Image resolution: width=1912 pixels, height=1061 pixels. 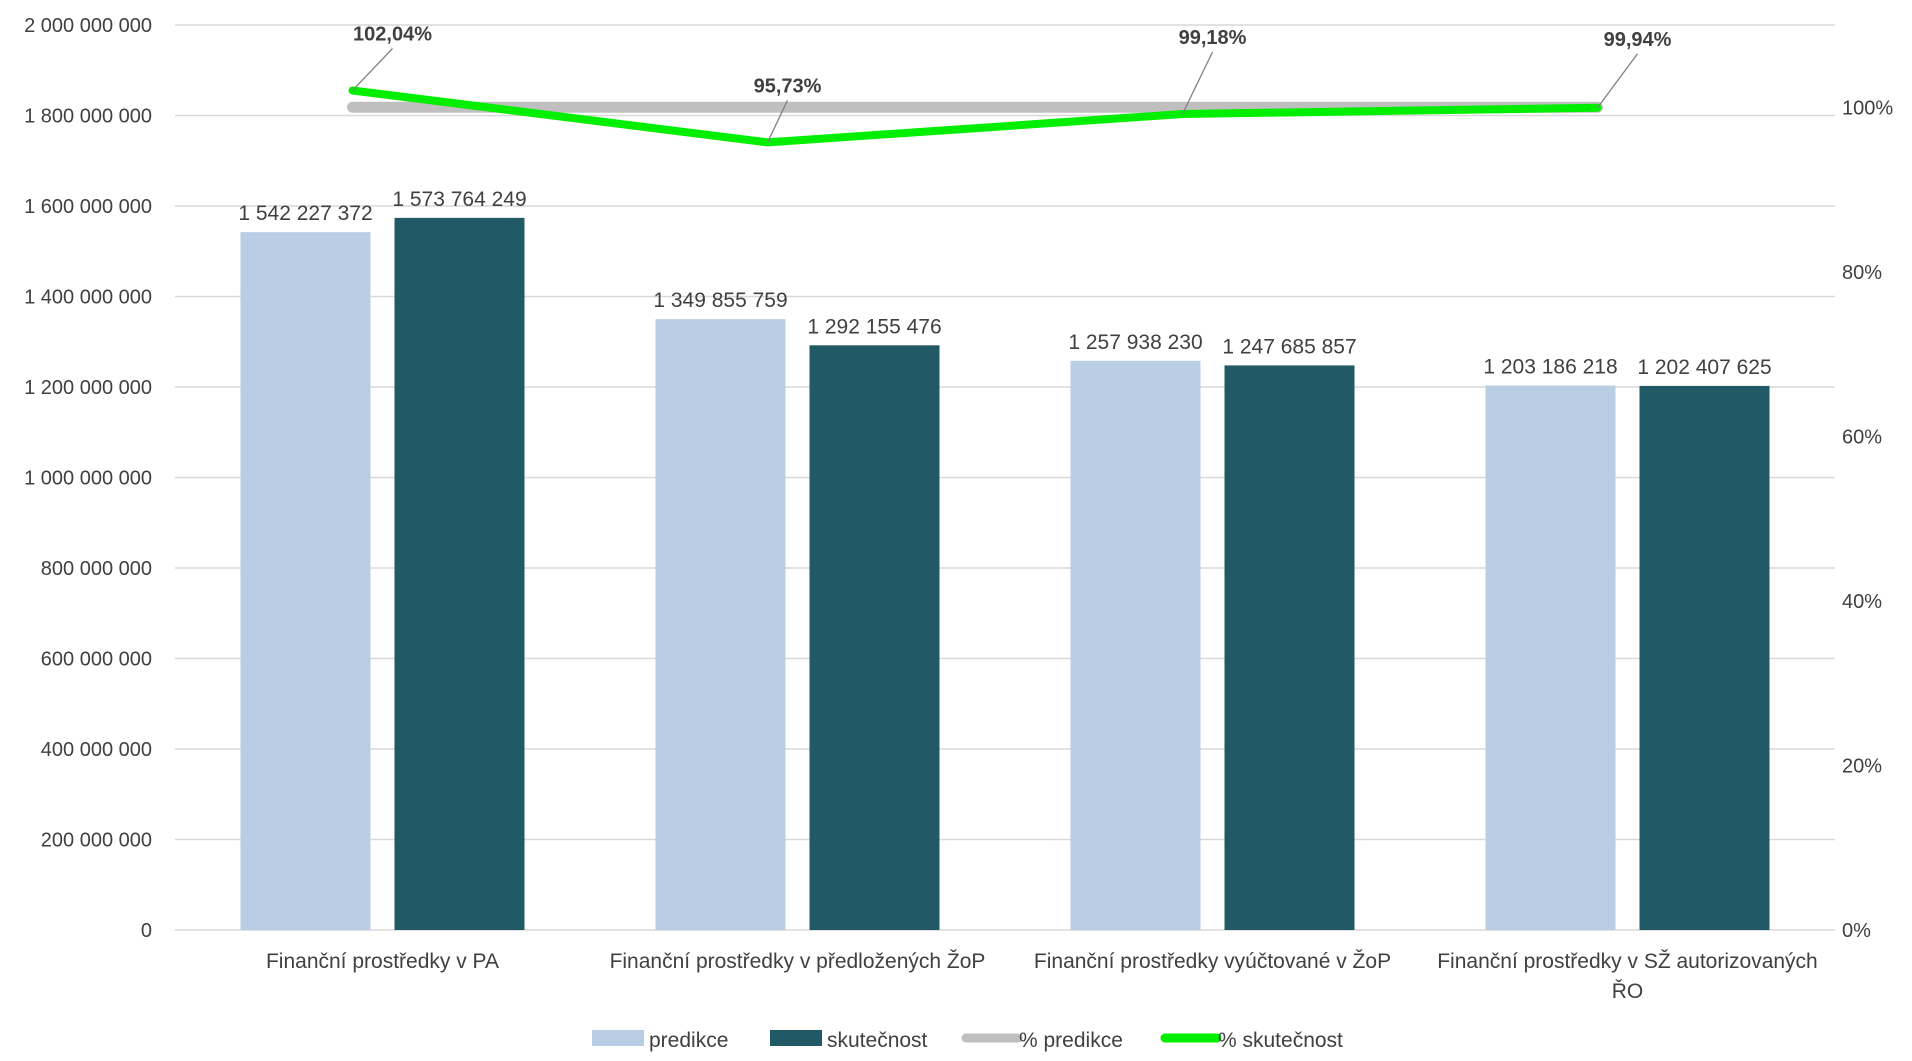 I want to click on bar-value-label: 1 202 407 625, so click(x=1704, y=367).